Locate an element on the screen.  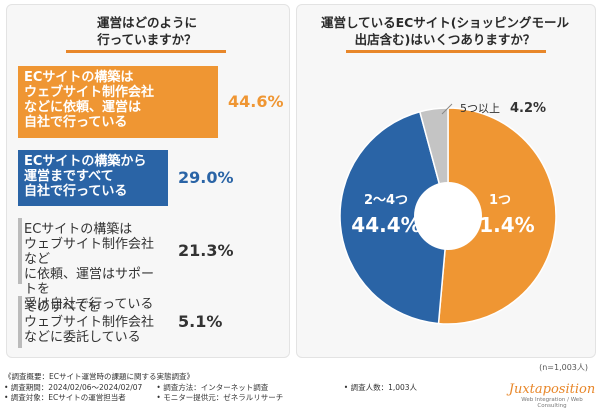
logo-subtitle: Web Integration / Web Consulting is located at coordinates (552, 403).